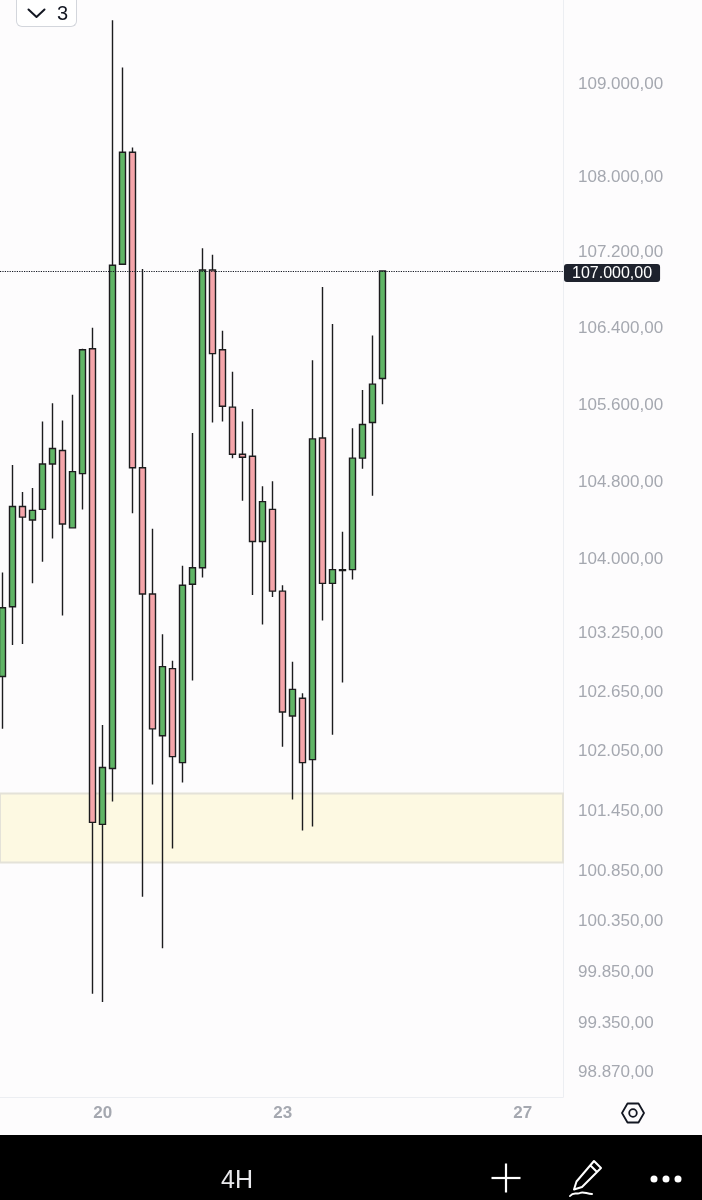 The image size is (702, 1200). What do you see at coordinates (621, 252) in the screenshot?
I see `y-tick-label: 107.200,00` at bounding box center [621, 252].